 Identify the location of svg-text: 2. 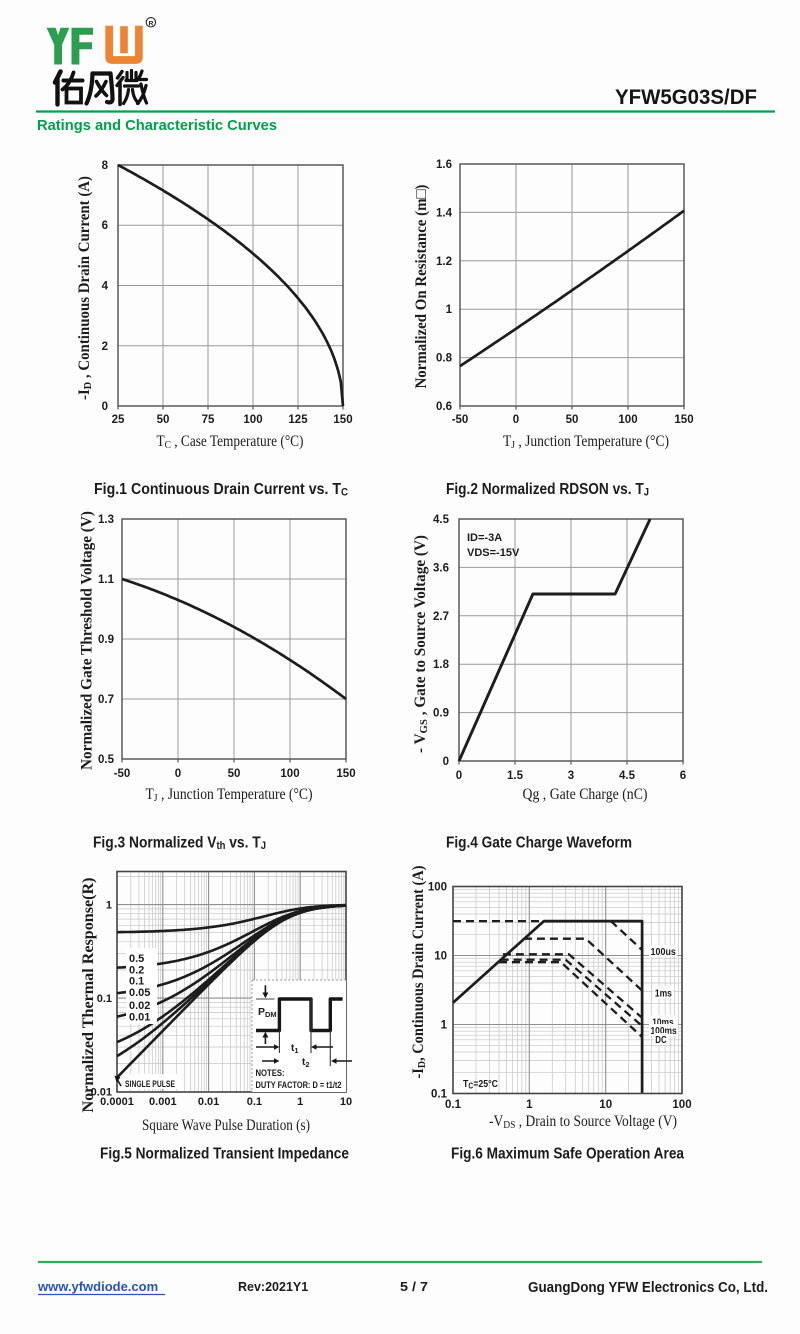
(105, 347).